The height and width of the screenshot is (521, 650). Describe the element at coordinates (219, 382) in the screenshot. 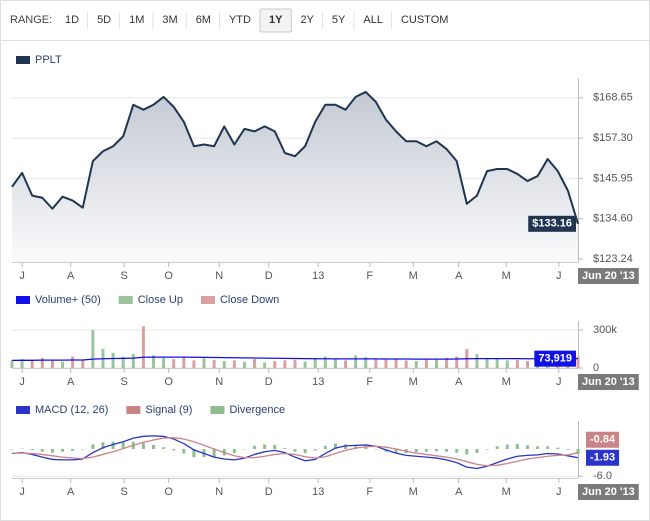

I see `x-tick-label: N` at that location.